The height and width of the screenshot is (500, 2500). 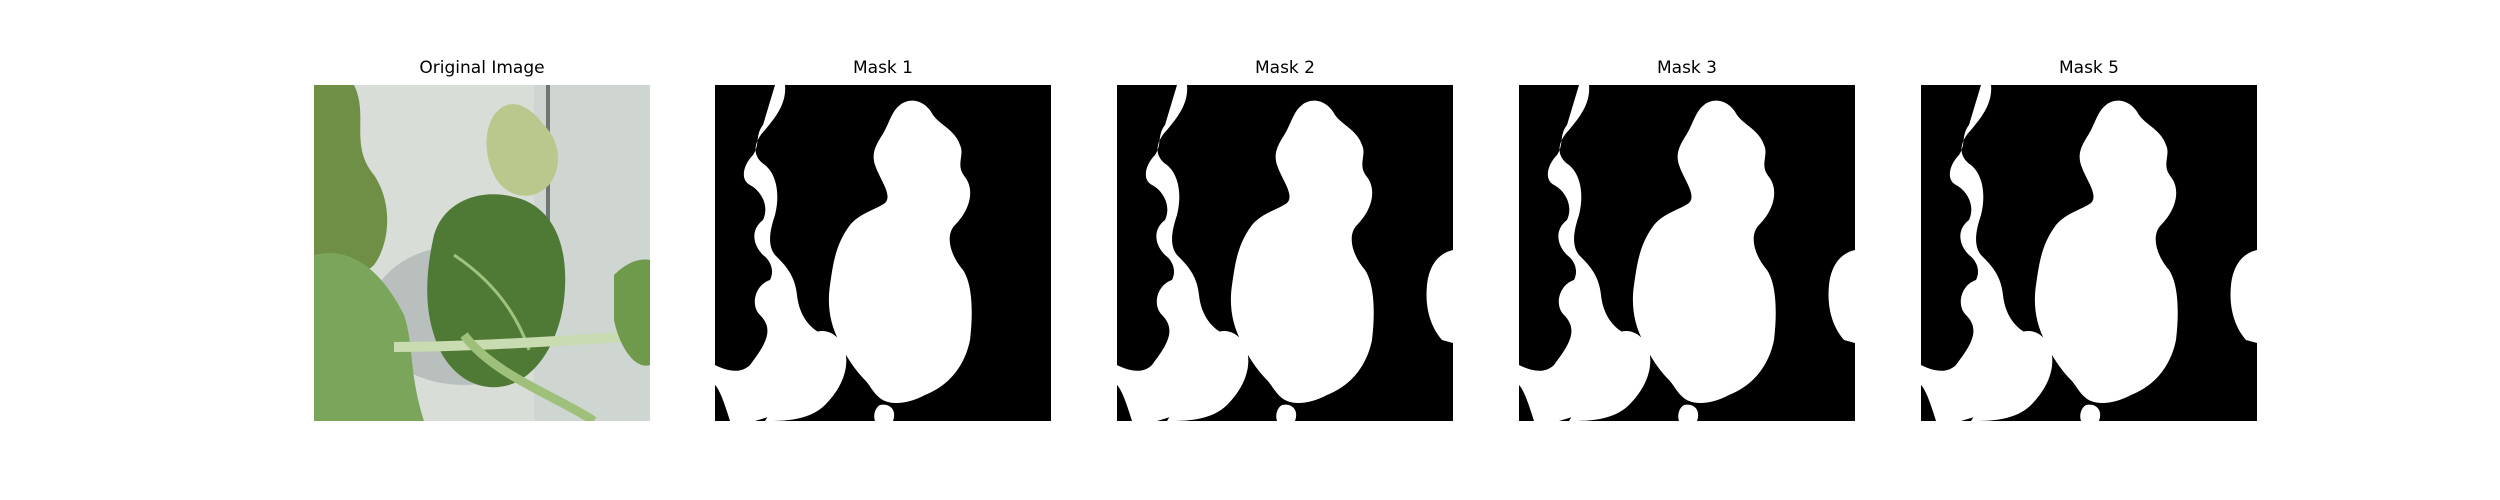 What do you see at coordinates (482, 68) in the screenshot?
I see `panel-title: Original Image` at bounding box center [482, 68].